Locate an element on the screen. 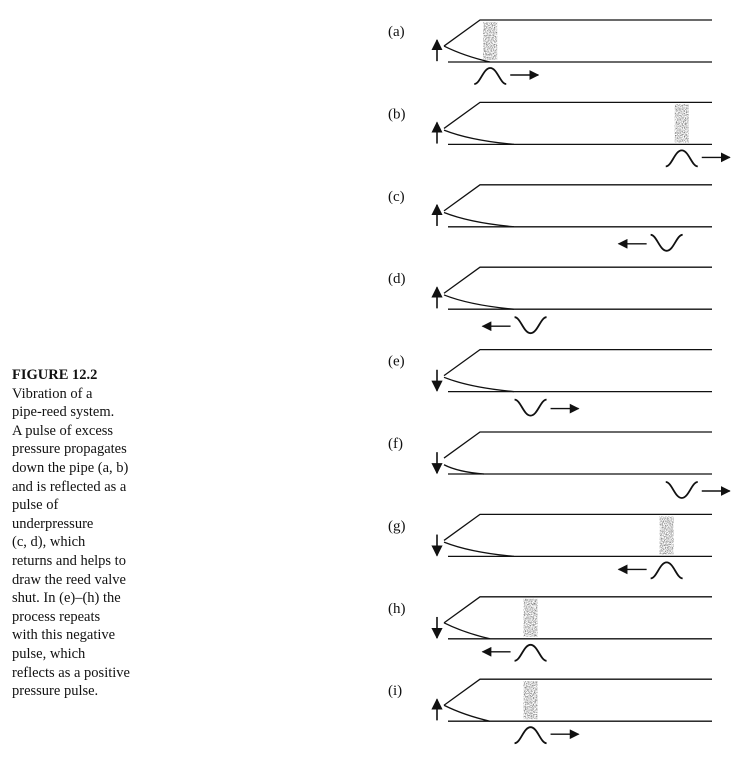  figure-title: FIGURE 12.2 is located at coordinates (55, 375).